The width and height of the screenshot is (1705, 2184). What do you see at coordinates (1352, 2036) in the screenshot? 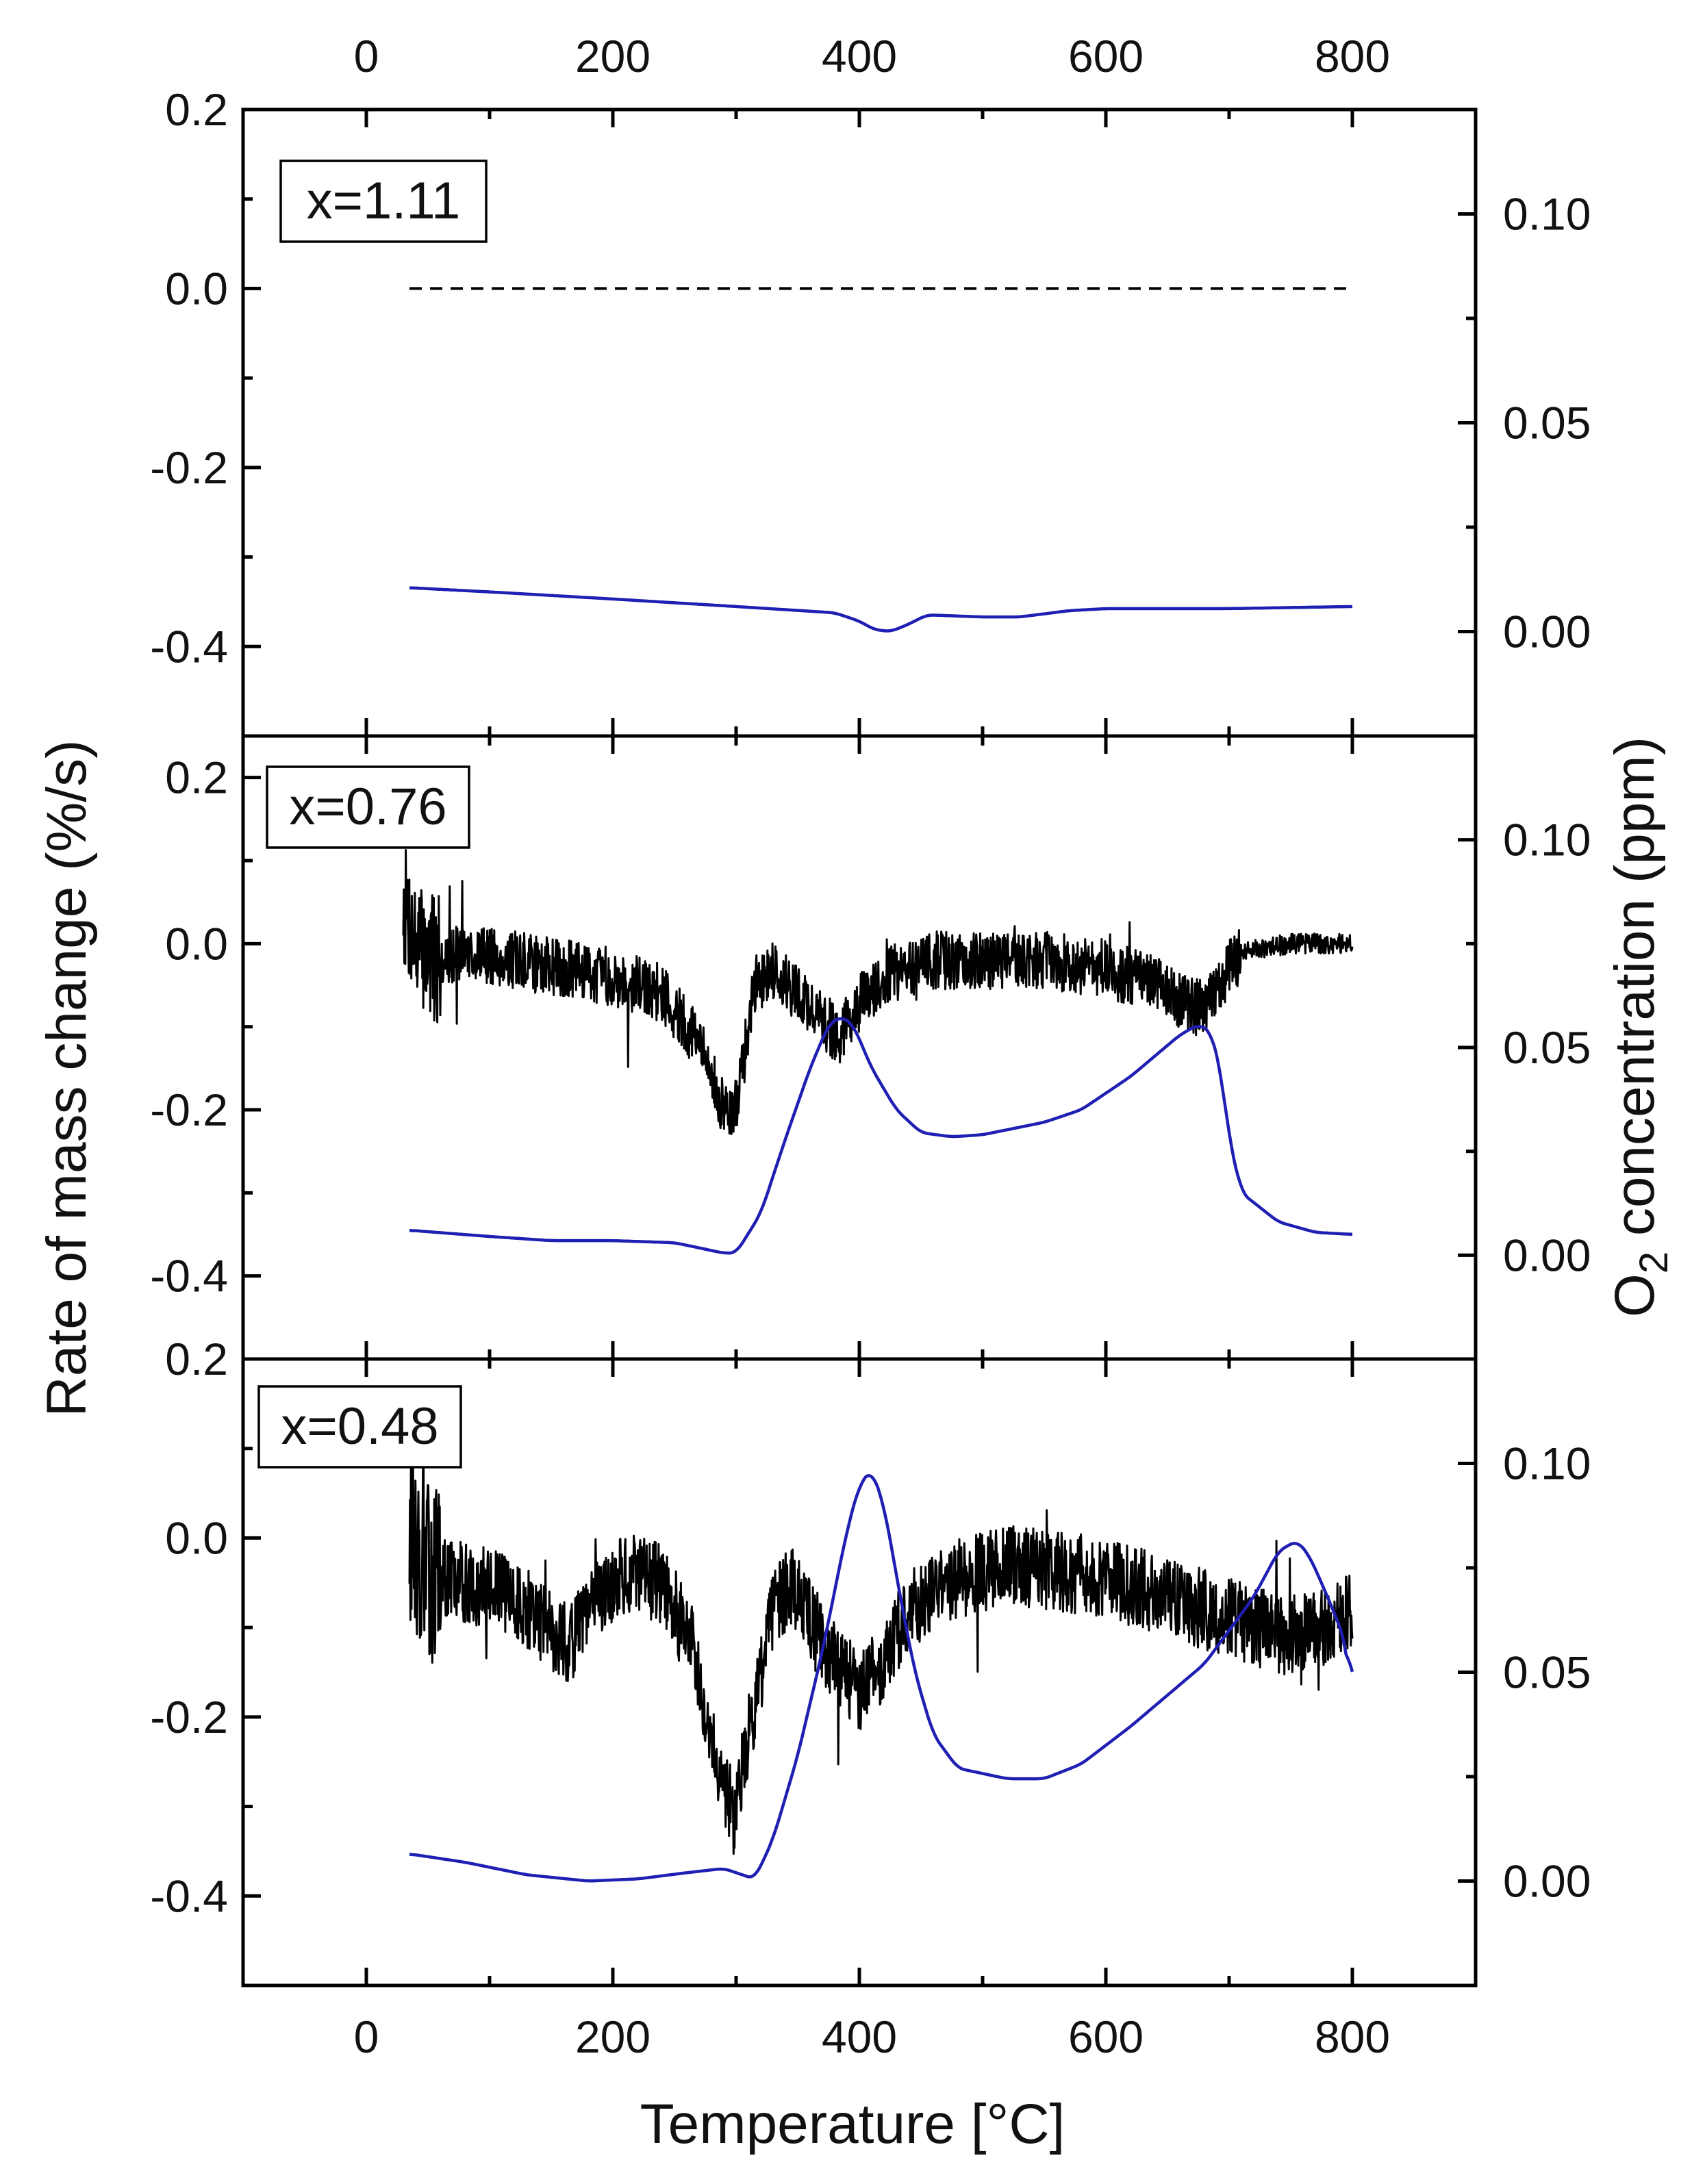
I see `bottom-x-tick-label: 800` at bounding box center [1352, 2036].